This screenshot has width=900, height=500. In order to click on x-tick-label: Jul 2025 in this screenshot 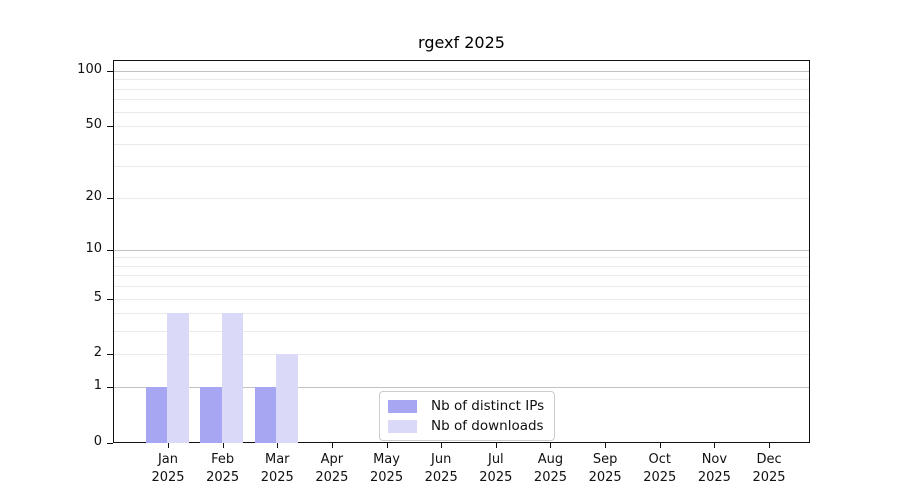, I will do `click(496, 469)`.